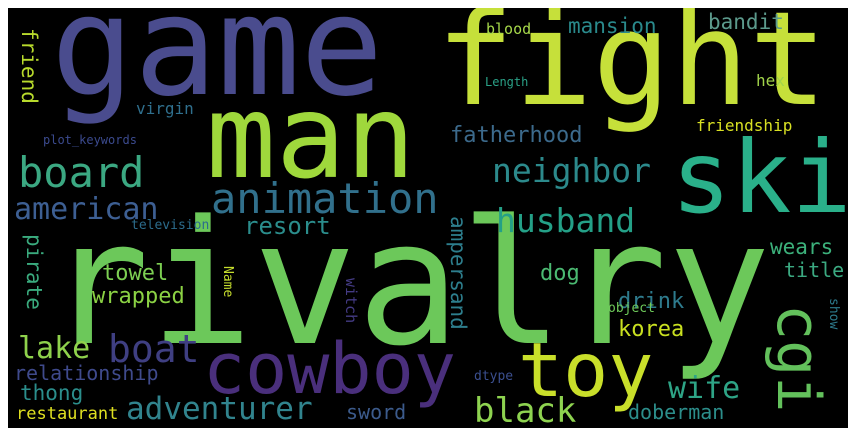 This screenshot has height=435, width=856. Describe the element at coordinates (81, 172) in the screenshot. I see `word-board: board` at that location.